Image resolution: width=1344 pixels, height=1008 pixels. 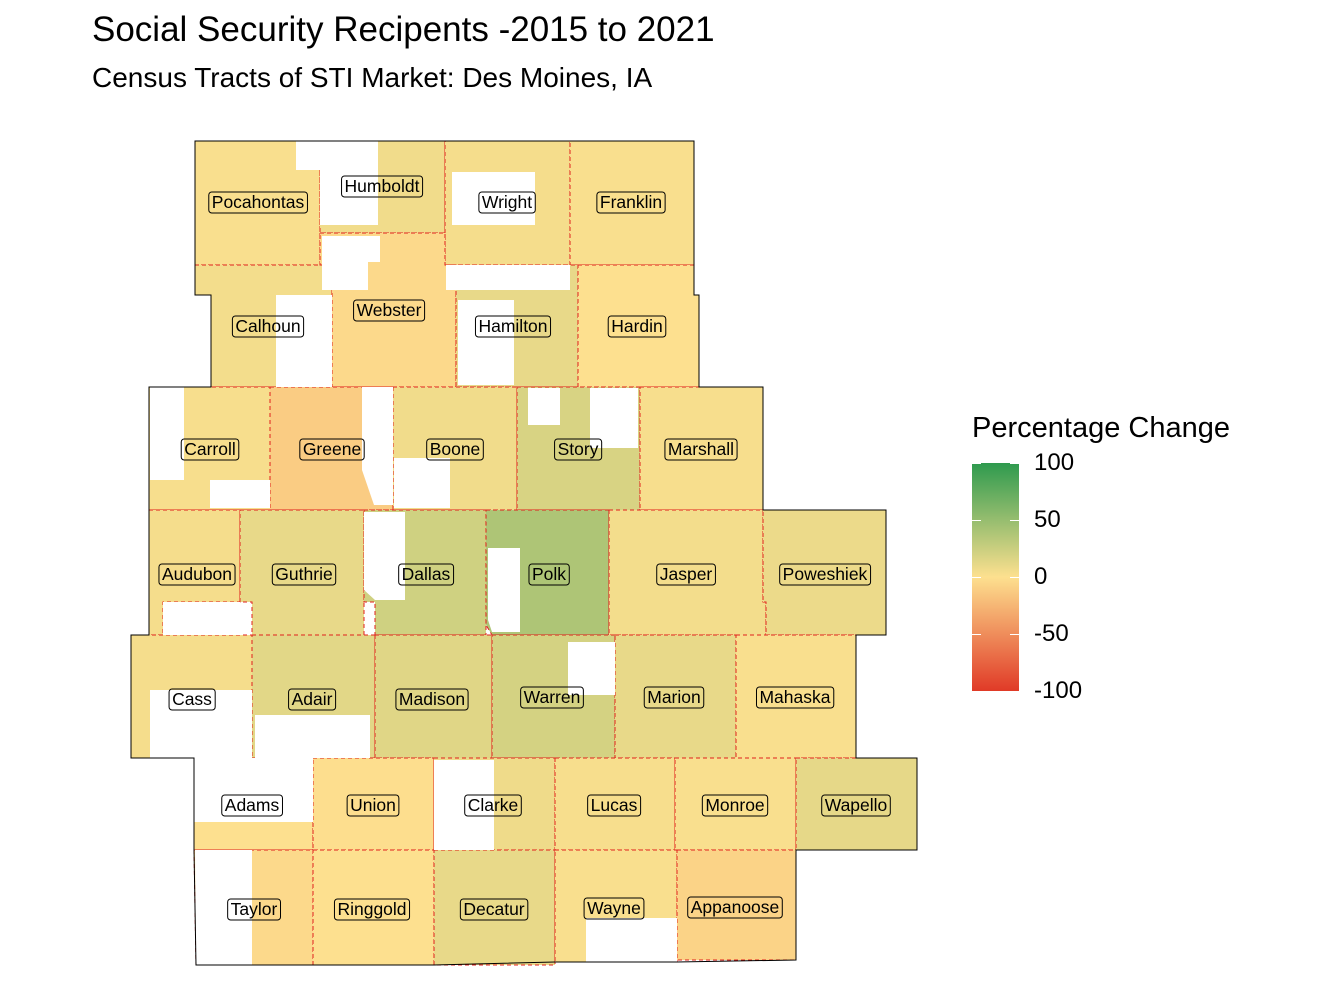 I want to click on county-label-decatur: Decatur, so click(x=494, y=909).